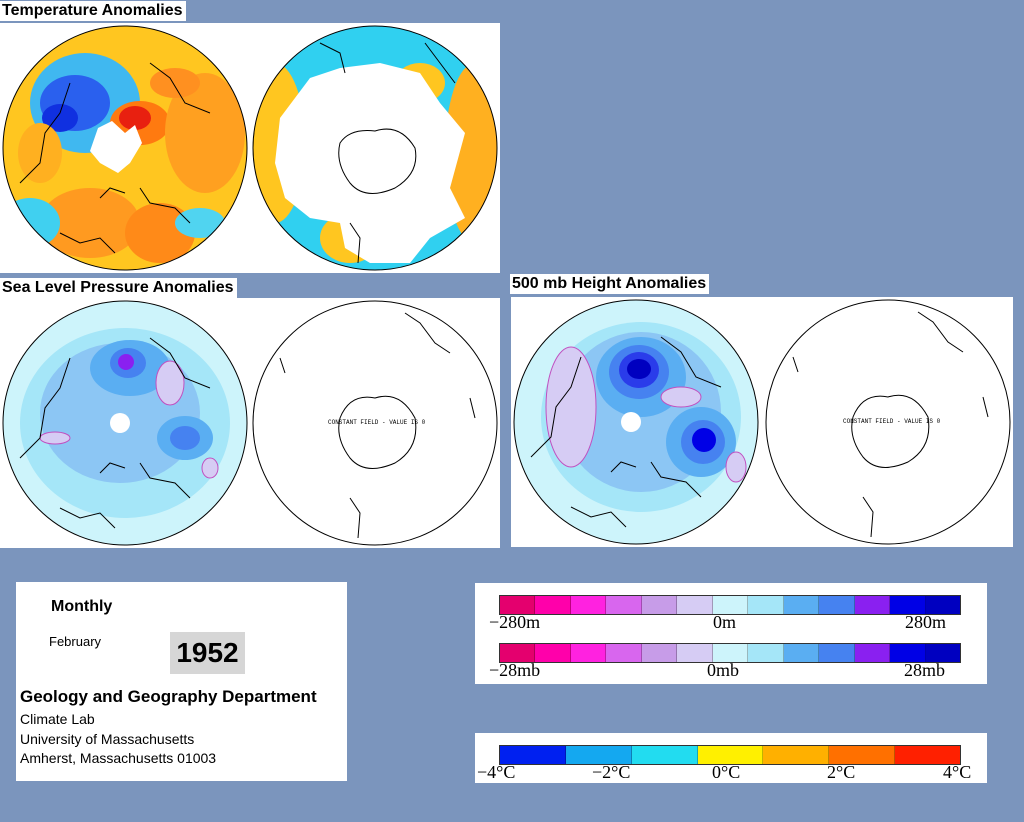 This screenshot has height=822, width=1024. I want to click on slp-constant-field-note: CONSTANT FIELD - VALUE IS 0, so click(377, 422).